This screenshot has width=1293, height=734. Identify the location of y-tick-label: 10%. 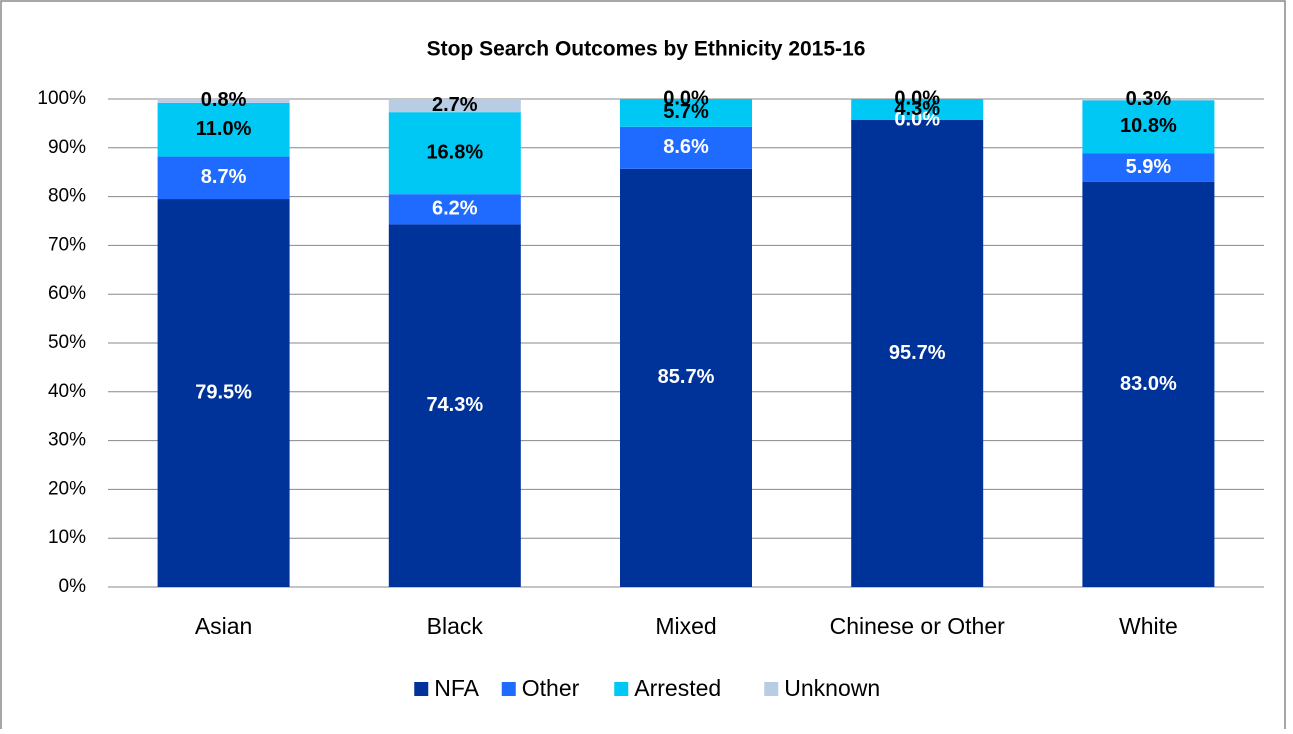
(67, 537).